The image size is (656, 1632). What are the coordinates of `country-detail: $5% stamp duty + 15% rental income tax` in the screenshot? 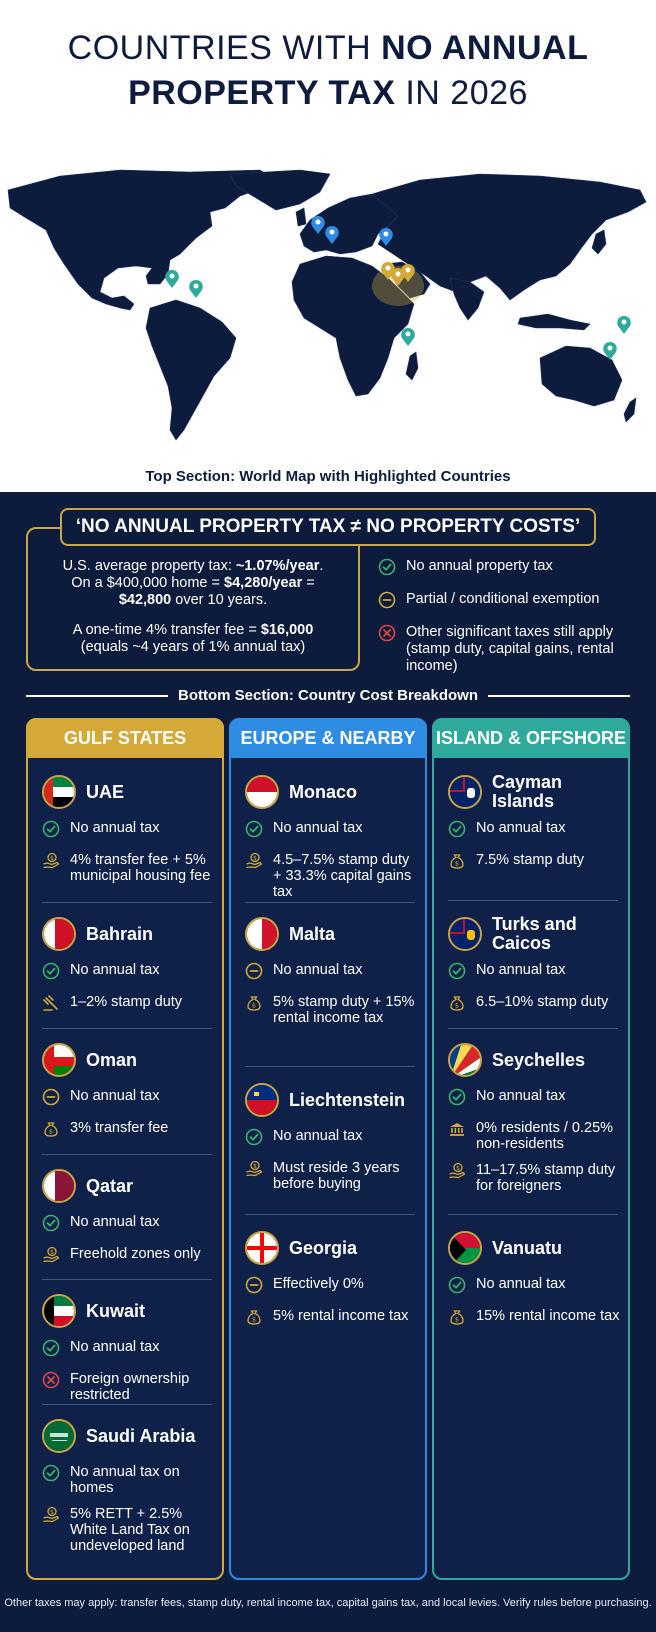 It's located at (331, 1010).